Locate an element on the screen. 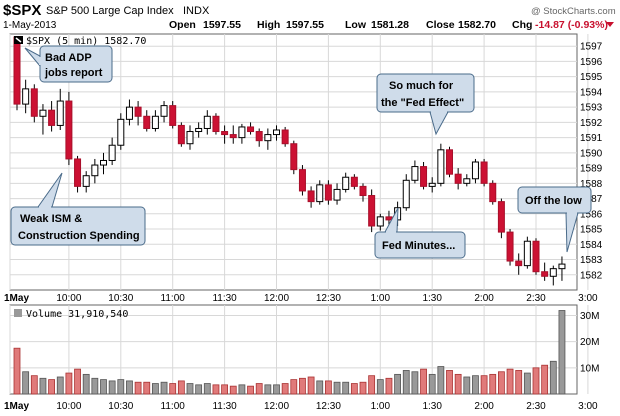 This screenshot has height=416, width=620. callout-fed-effect: So much for the "Fed Effect" is located at coordinates (425, 104).